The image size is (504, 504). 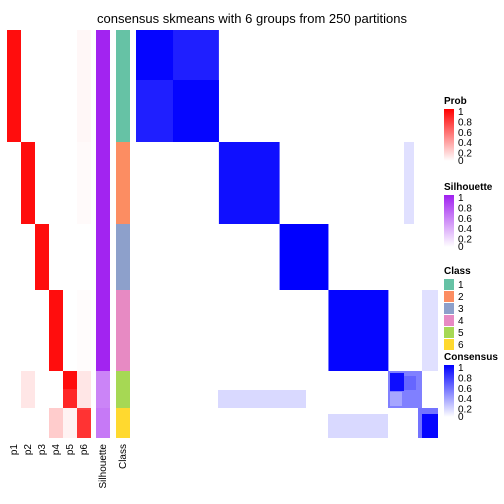 What do you see at coordinates (69, 466) in the screenshot?
I see `column-labels: p1 p2 p3 p4 p5 p6 Silhouette Class` at bounding box center [69, 466].